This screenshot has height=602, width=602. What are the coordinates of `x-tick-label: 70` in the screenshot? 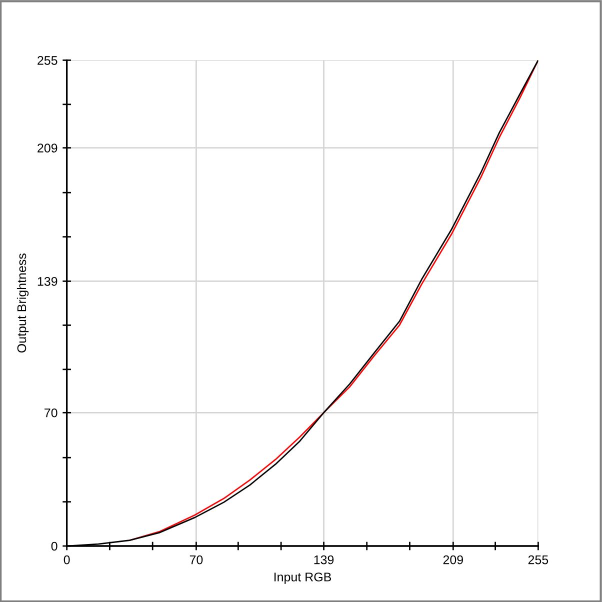 It's located at (196, 559).